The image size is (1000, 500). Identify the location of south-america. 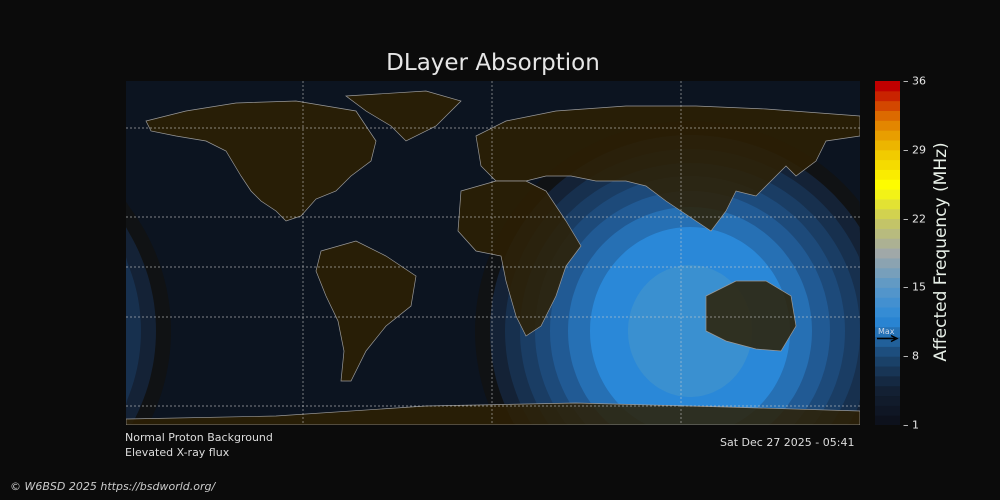
(366, 311).